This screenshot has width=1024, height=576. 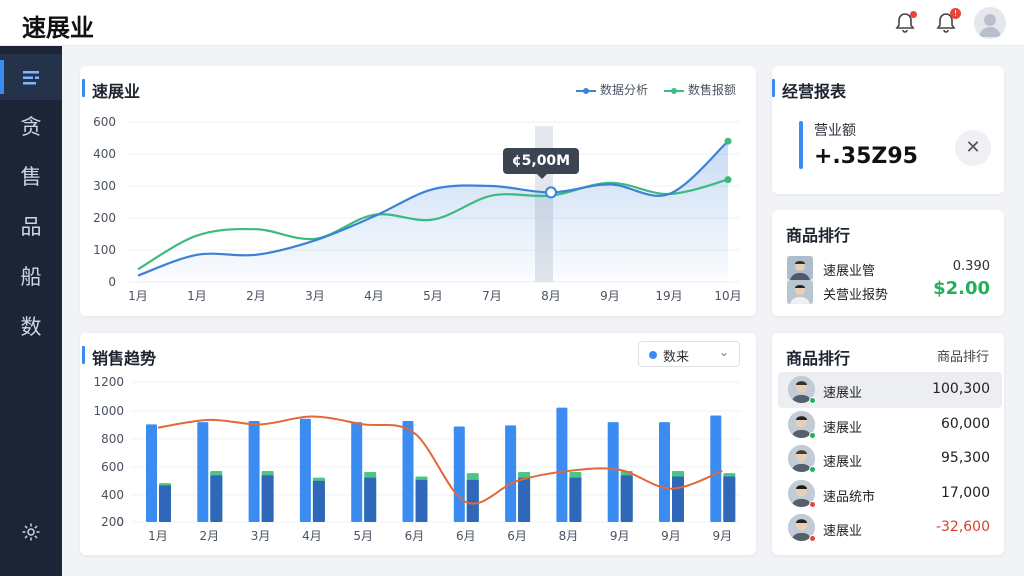 I want to click on rank-list-header: 商品排行, so click(x=963, y=357).